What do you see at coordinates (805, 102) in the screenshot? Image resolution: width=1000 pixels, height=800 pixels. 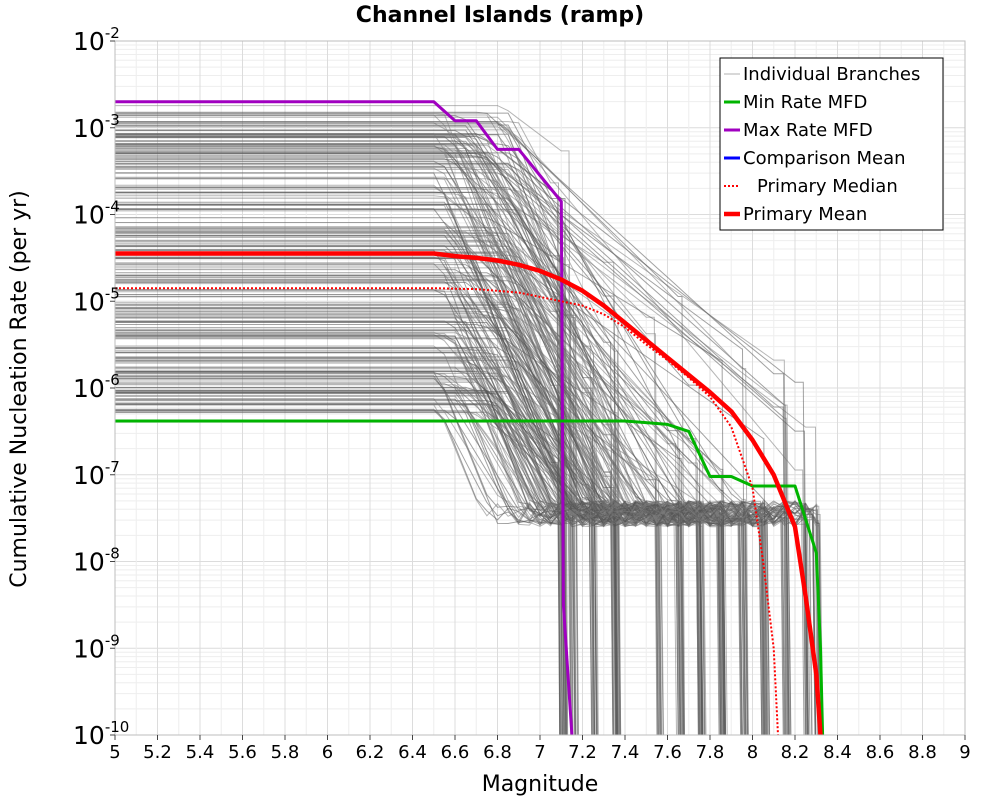 I see `legend-label: Min Rate MFD` at bounding box center [805, 102].